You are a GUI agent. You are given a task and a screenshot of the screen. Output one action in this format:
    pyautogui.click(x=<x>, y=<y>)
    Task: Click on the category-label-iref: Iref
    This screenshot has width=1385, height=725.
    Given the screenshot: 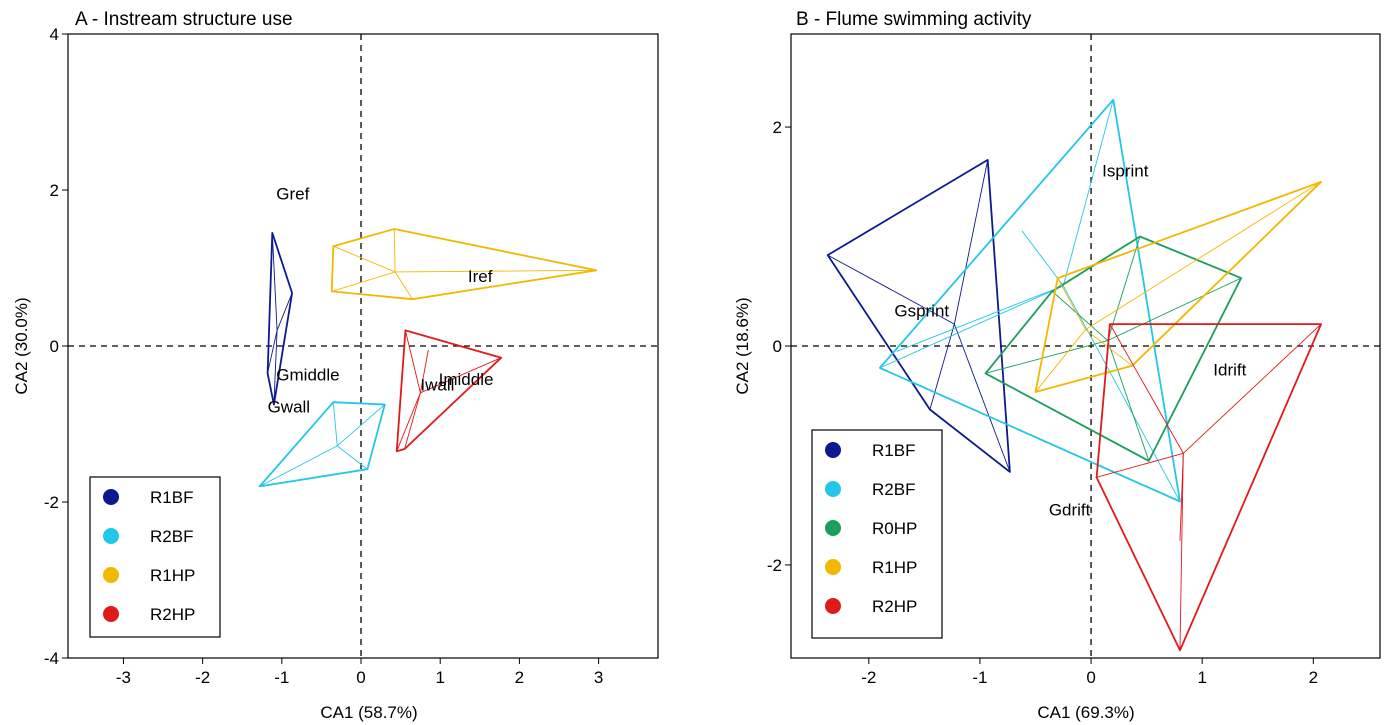 What is the action you would take?
    pyautogui.click(x=480, y=276)
    